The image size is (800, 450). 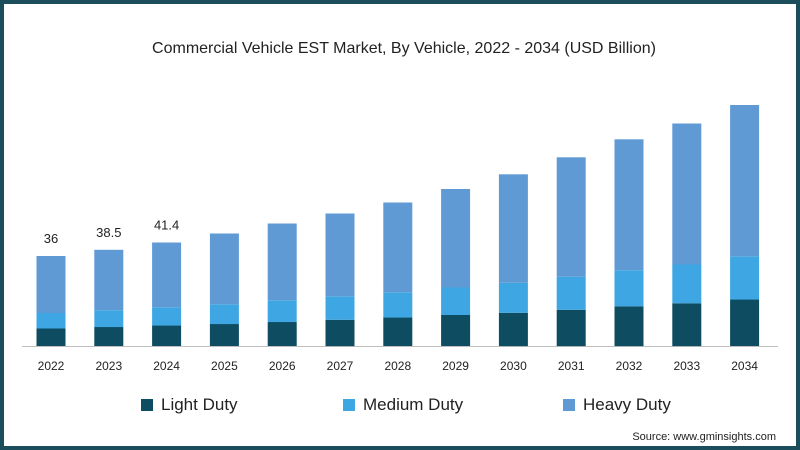 What do you see at coordinates (629, 205) in the screenshot?
I see `bar-heavy-duty-2032` at bounding box center [629, 205].